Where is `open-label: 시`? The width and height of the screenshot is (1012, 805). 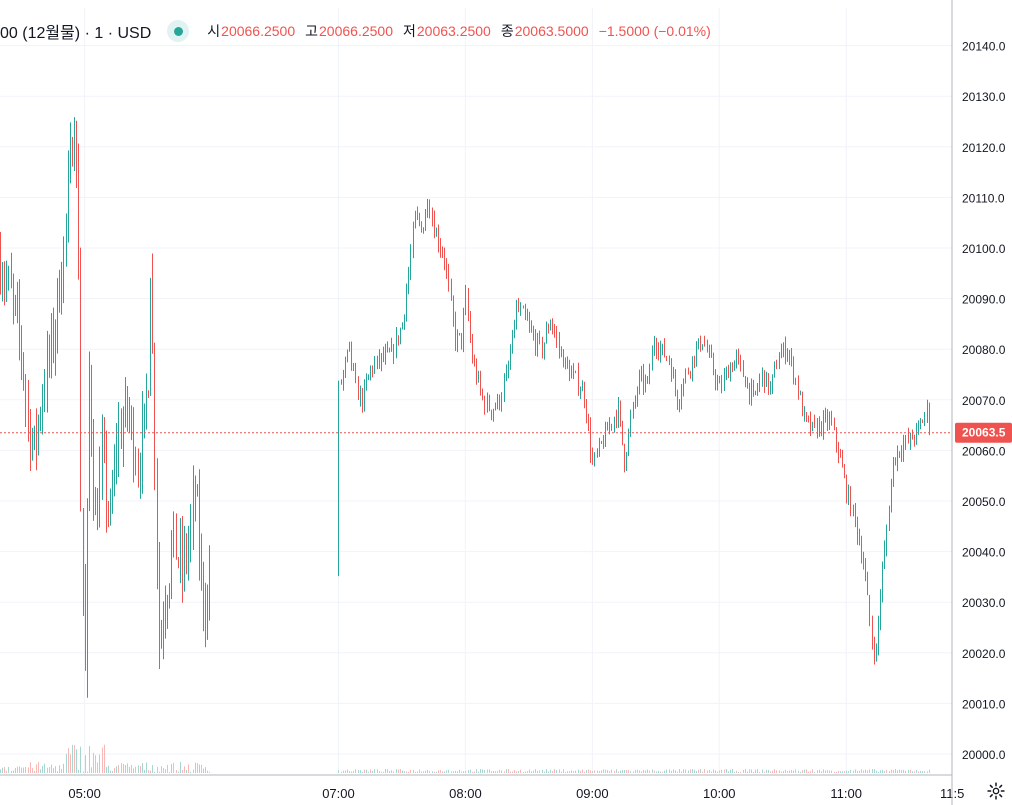 open-label: 시 is located at coordinates (214, 31).